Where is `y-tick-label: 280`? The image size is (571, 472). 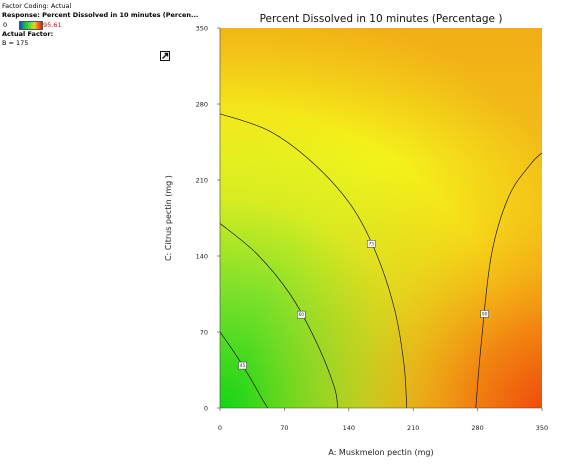
y-tick-label: 280 is located at coordinates (202, 105).